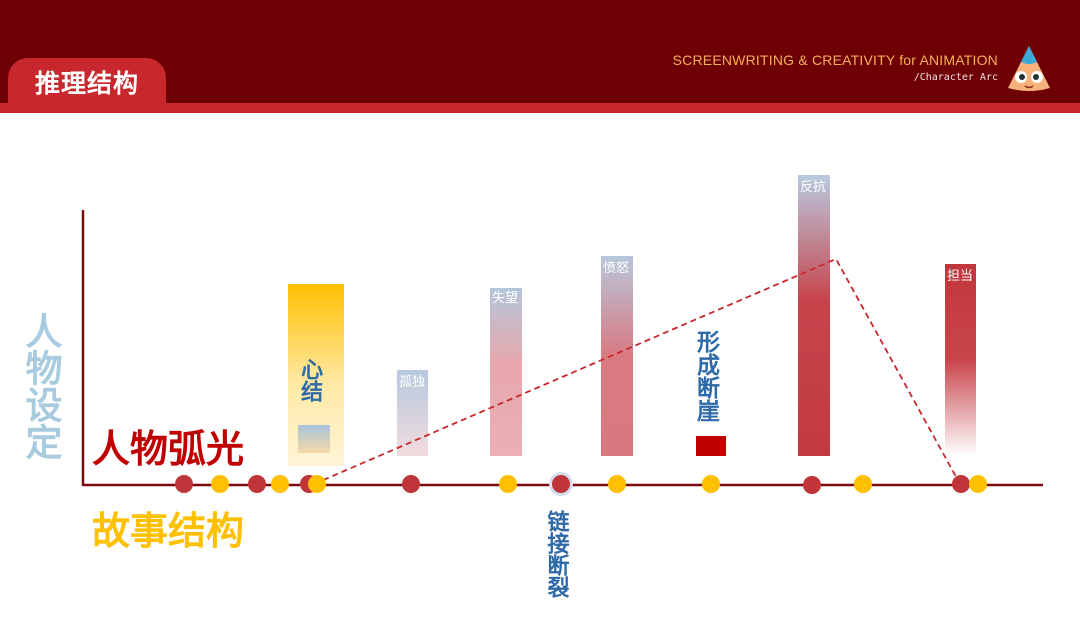 The image size is (1080, 638). I want to click on bar-fennu, so click(617, 356).